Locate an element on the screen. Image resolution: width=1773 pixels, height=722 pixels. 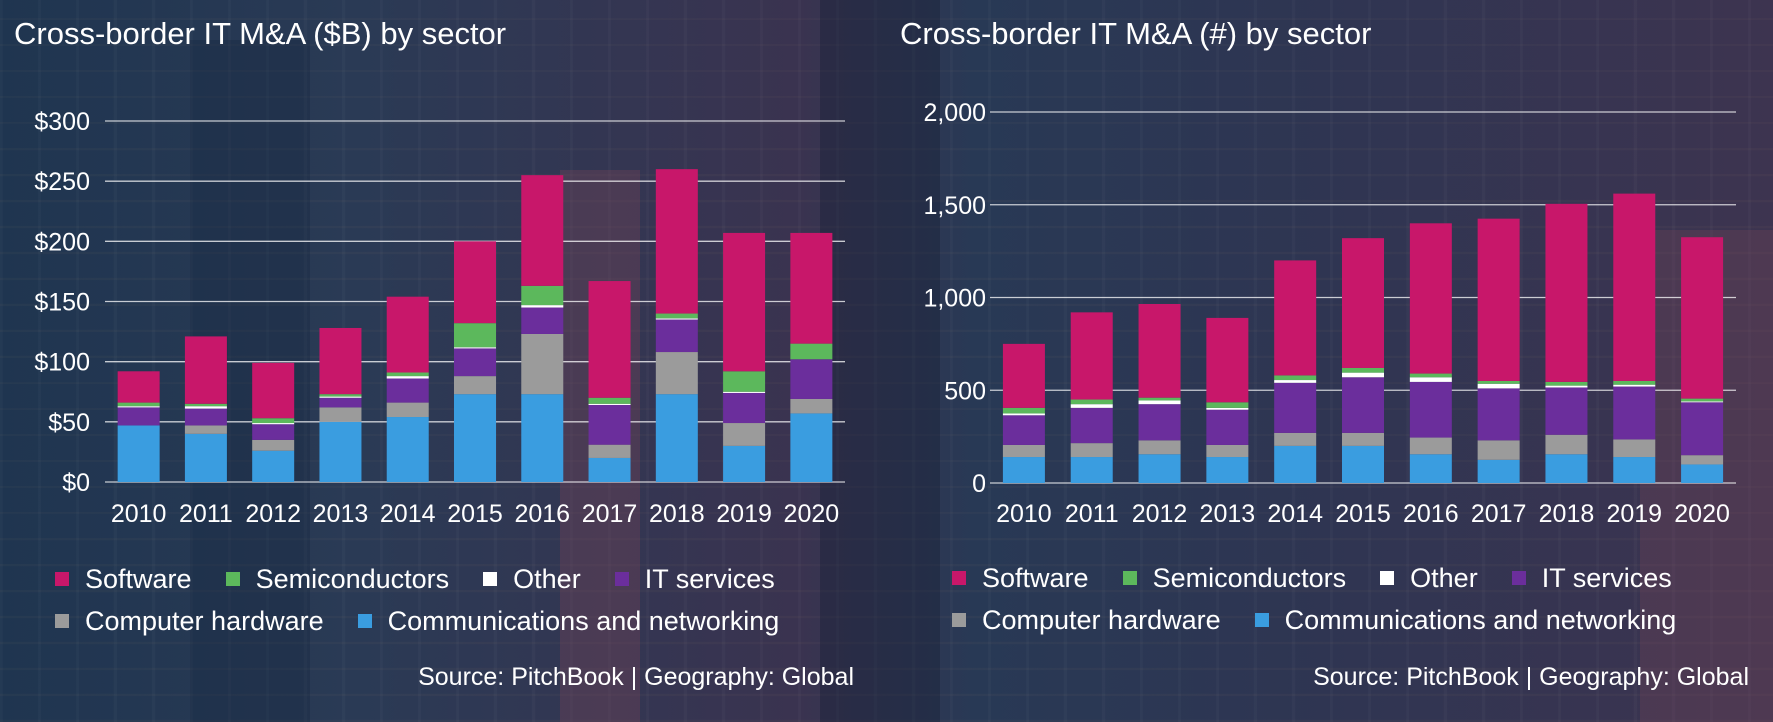
bar-it-services-2012 is located at coordinates (273, 432).